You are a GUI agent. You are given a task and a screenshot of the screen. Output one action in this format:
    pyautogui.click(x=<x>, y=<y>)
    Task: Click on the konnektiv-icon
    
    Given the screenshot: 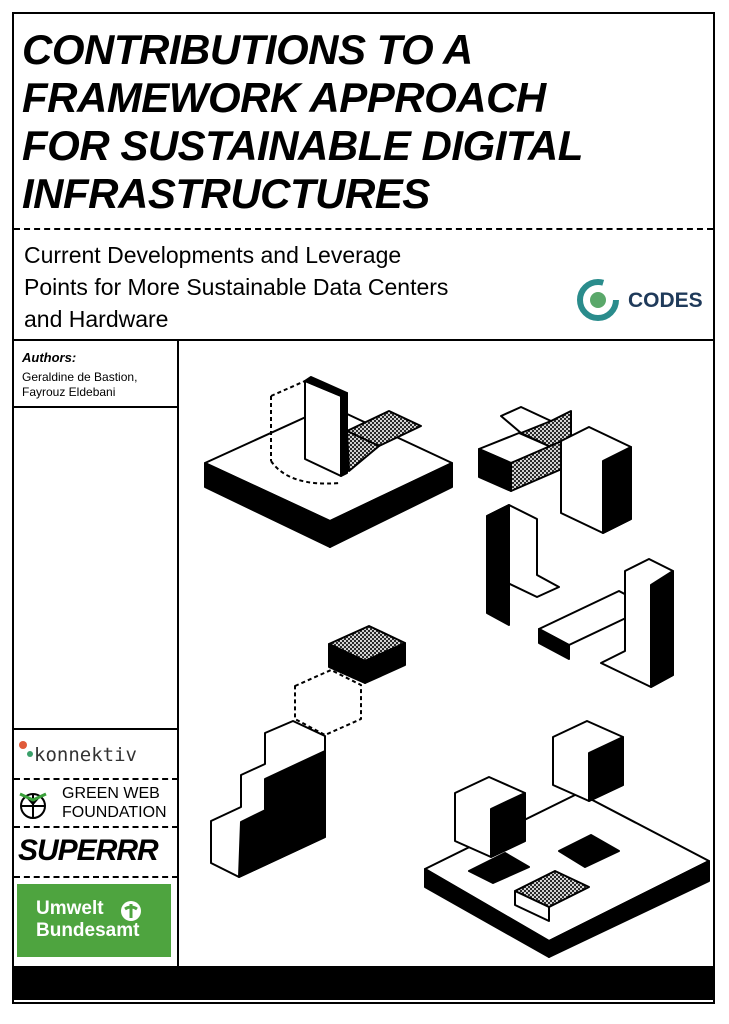 What is the action you would take?
    pyautogui.click(x=26, y=749)
    